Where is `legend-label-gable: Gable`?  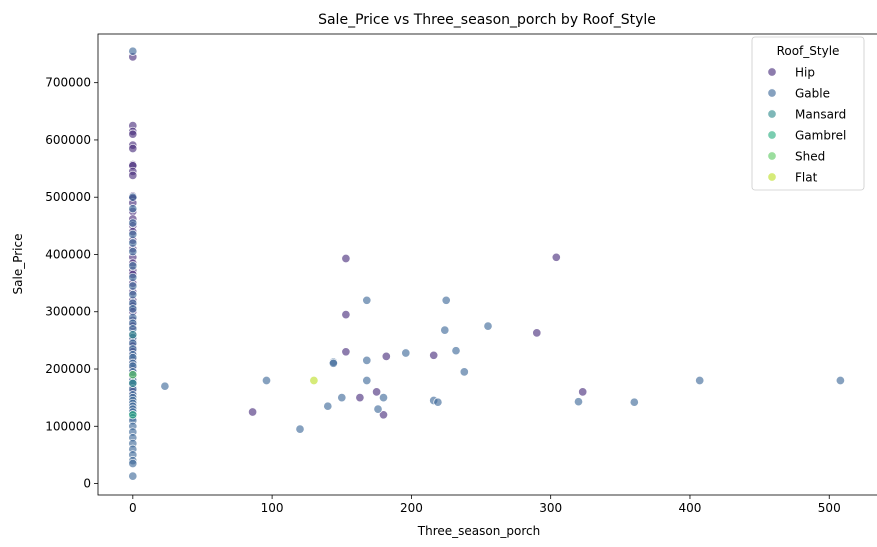 legend-label-gable: Gable is located at coordinates (812, 94).